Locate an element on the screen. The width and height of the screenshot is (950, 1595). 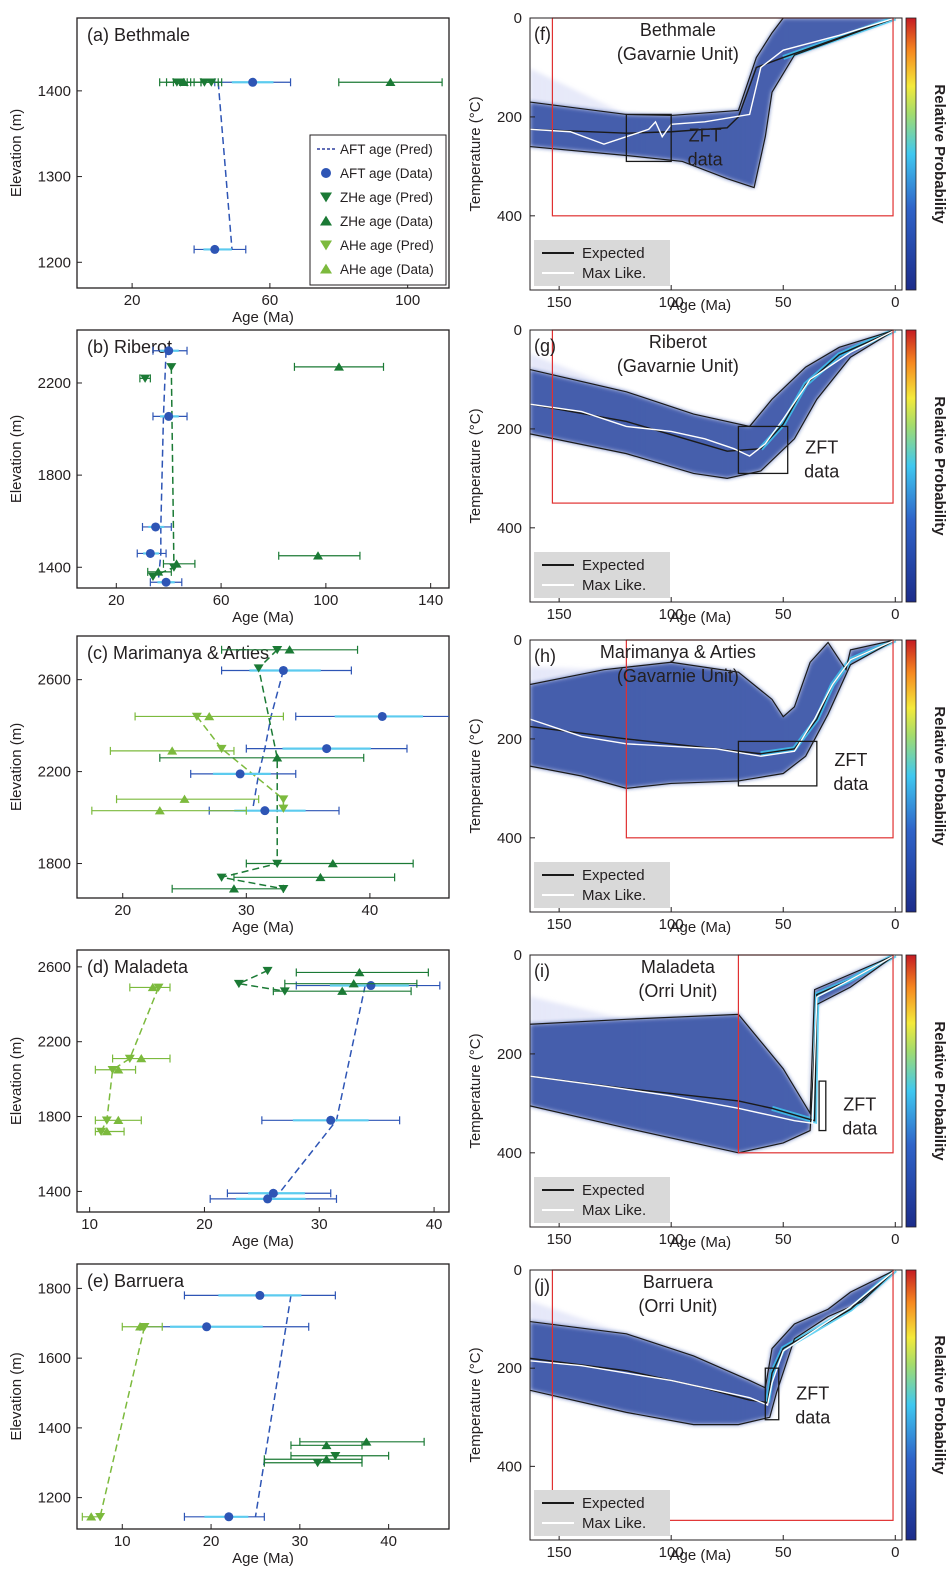
probability-band is located at coordinates (713, 1347).